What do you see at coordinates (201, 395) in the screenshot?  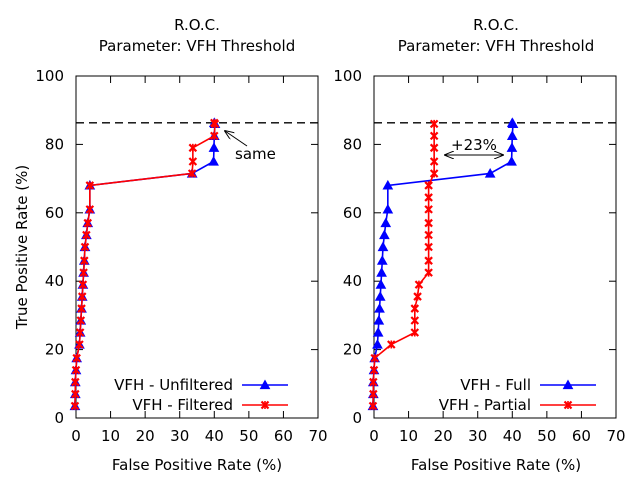 I see `left-legend: VFH - Unfiltered VFH - Filtered` at bounding box center [201, 395].